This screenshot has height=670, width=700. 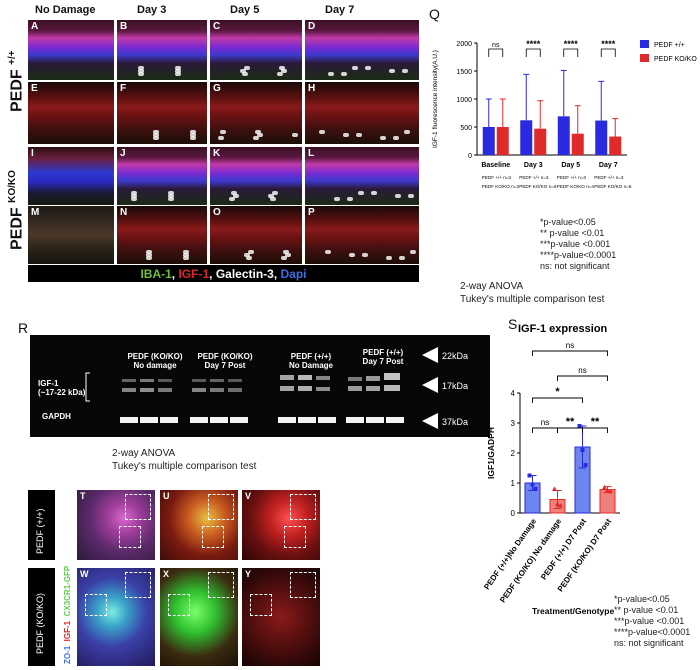 What do you see at coordinates (225, 361) in the screenshot?
I see `lane-2-label: PEDF (KO/KO) Day 7 Post` at bounding box center [225, 361].